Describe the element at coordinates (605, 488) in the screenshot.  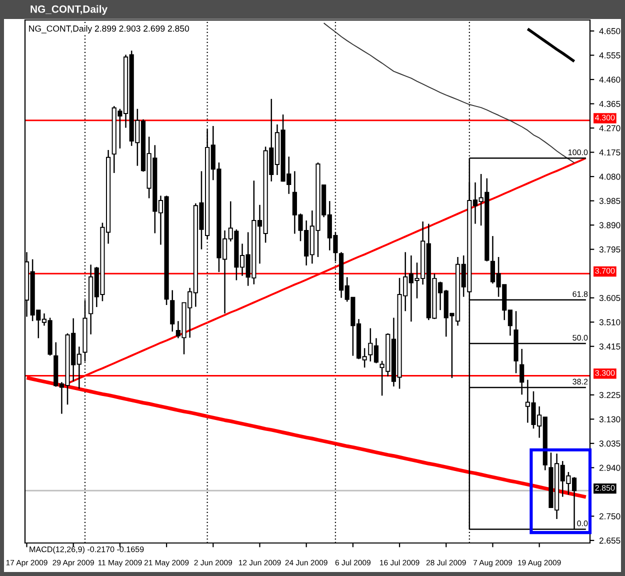
I see `ref-line-label: 2.850` at that location.